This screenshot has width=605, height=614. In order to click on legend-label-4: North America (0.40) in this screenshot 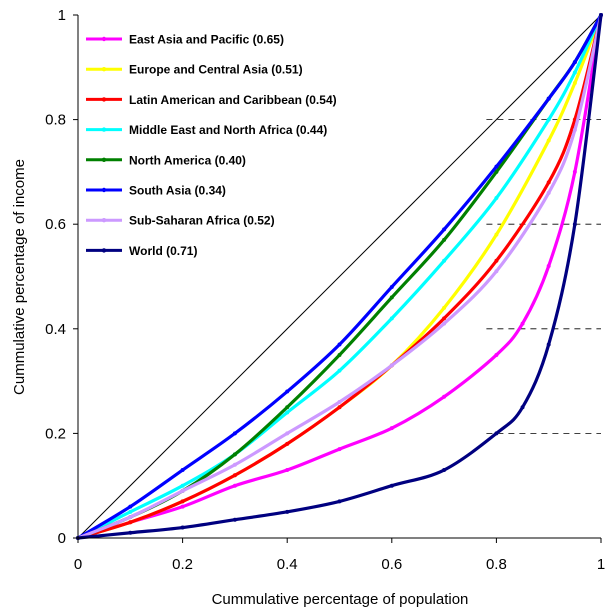, I will do `click(187, 160)`.